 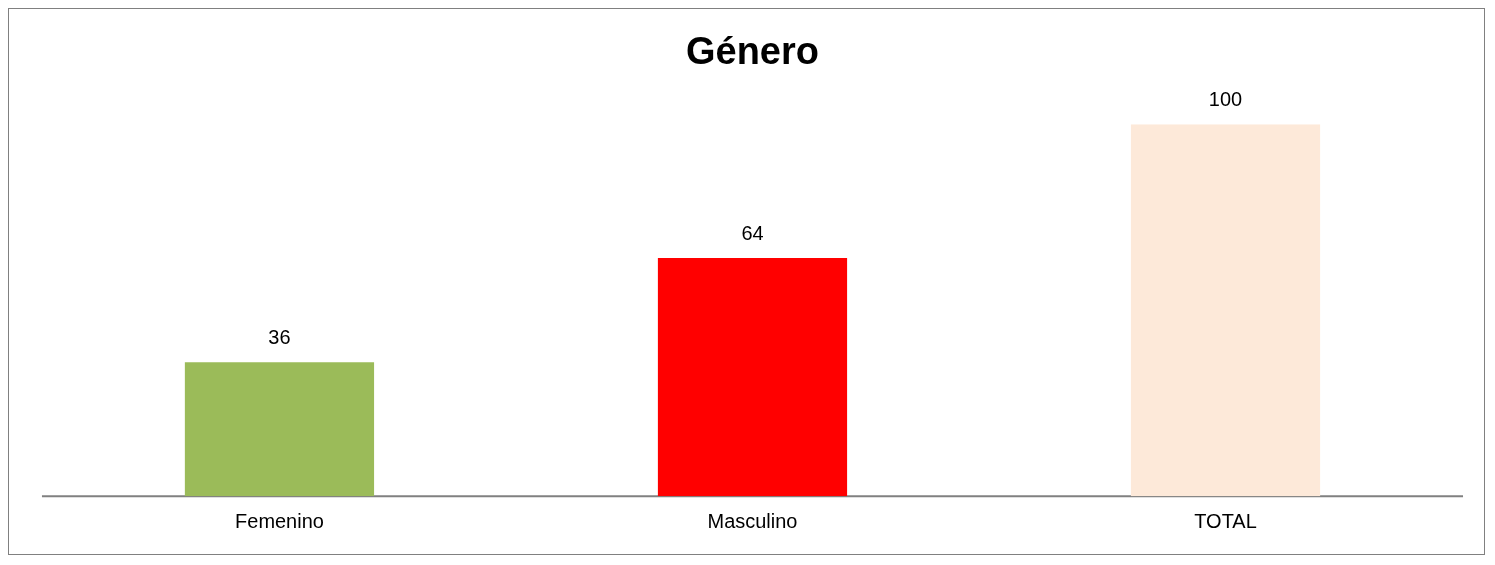 I want to click on x-tick-label: Masculino, so click(x=752, y=520).